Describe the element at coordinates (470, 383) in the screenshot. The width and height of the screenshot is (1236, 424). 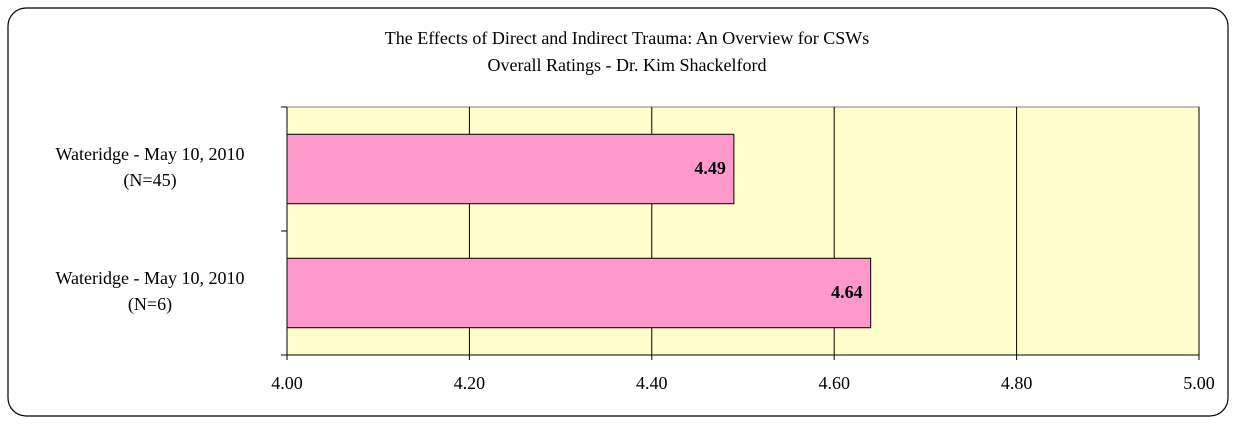
I see `x-tick-label: 4.20` at that location.